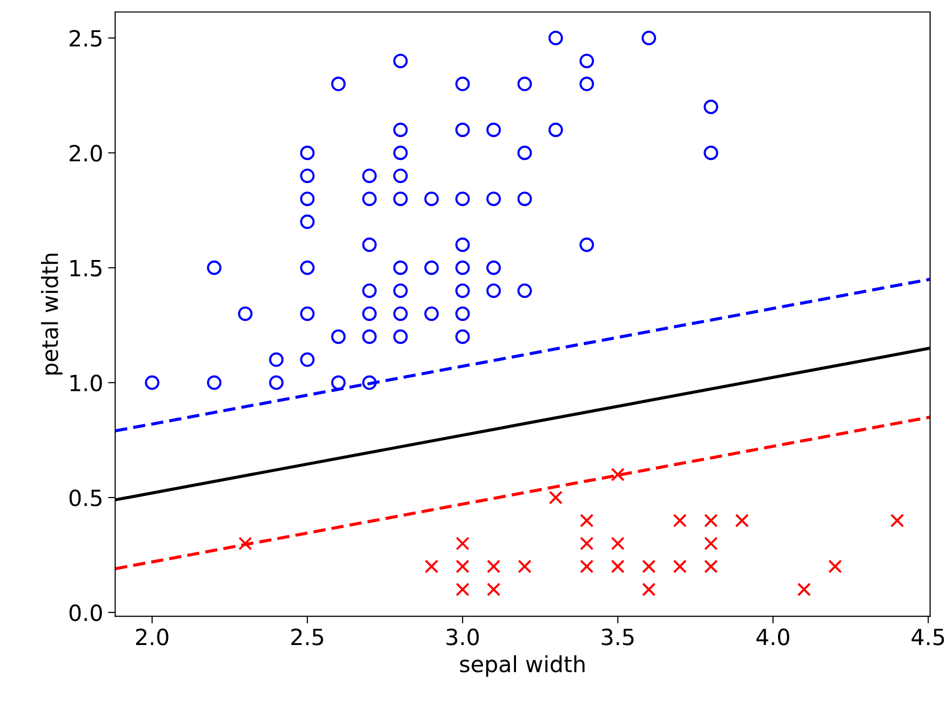  What do you see at coordinates (86, 268) in the screenshot?
I see `y-tick-label: 1.5` at bounding box center [86, 268].